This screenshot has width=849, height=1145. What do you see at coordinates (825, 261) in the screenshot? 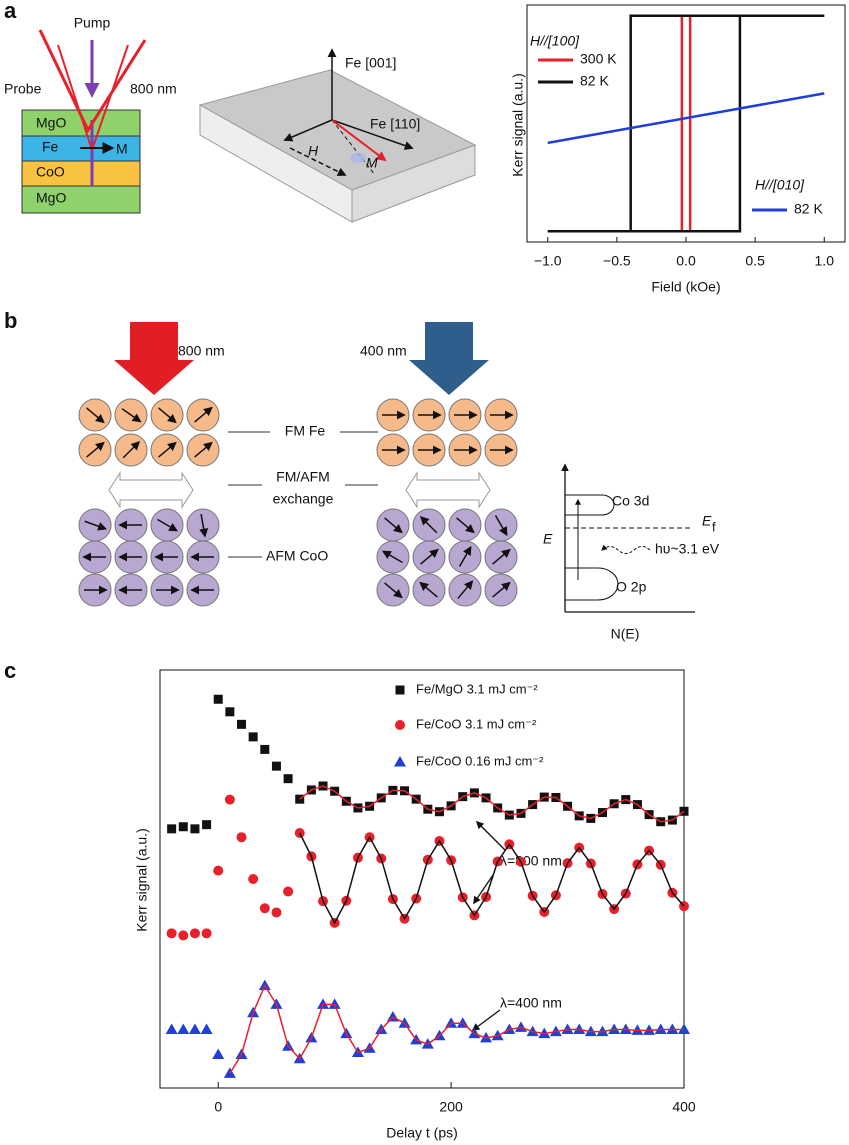
I see `x-tick-label: 1.0` at bounding box center [825, 261].